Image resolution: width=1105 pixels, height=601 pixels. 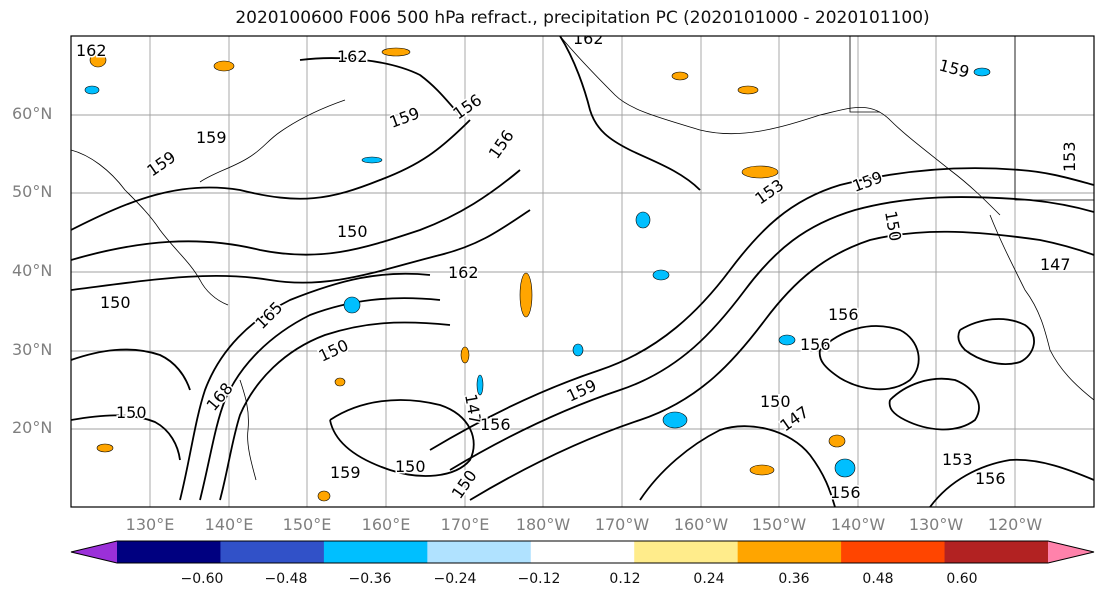 What do you see at coordinates (286, 579) in the screenshot?
I see `colorbar-tick-label: −0.48` at bounding box center [286, 579].